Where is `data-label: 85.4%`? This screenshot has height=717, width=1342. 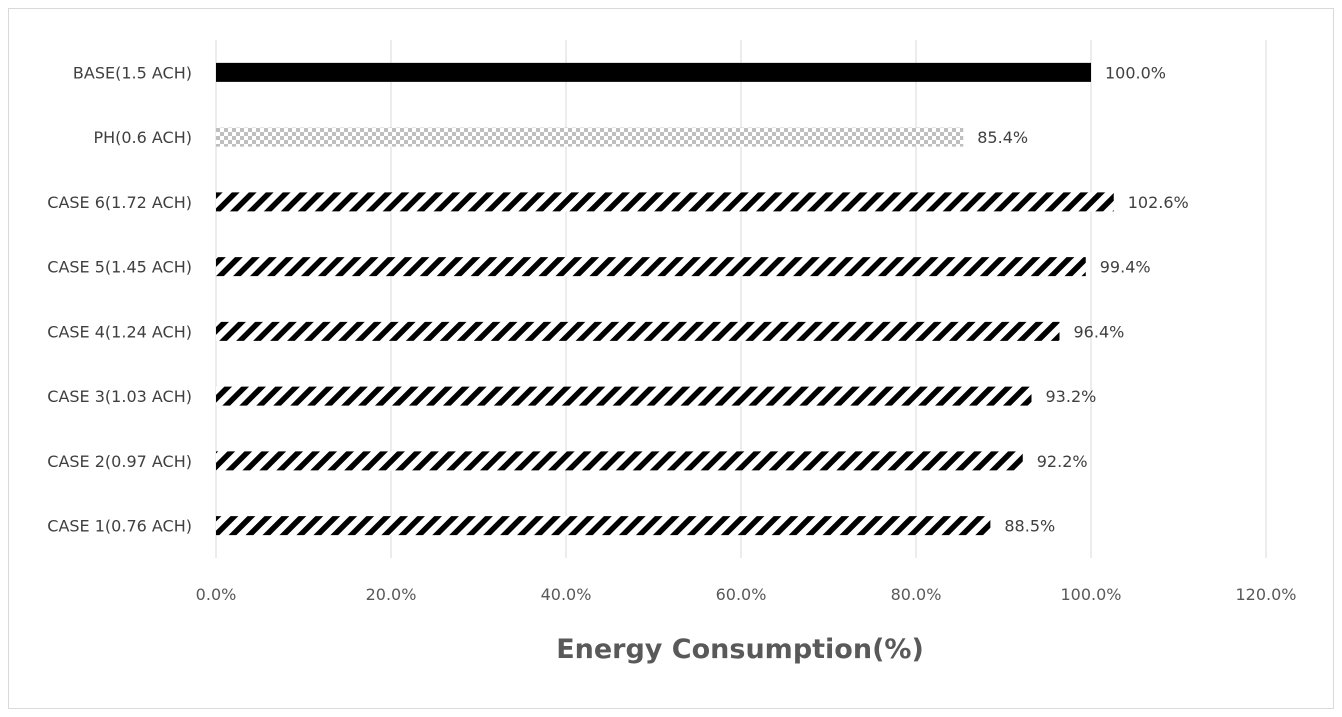
data-label: 85.4% is located at coordinates (1002, 137).